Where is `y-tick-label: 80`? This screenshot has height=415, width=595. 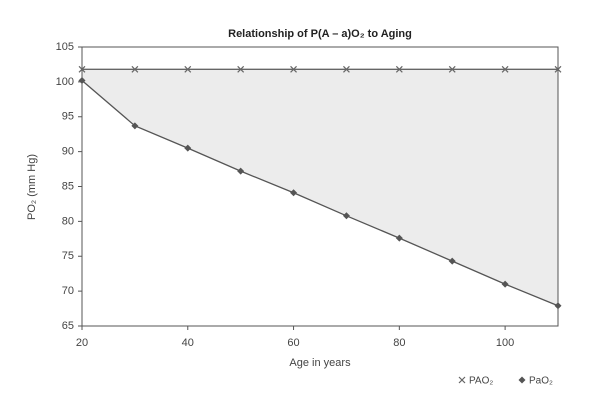 y-tick-label: 80 is located at coordinates (68, 221).